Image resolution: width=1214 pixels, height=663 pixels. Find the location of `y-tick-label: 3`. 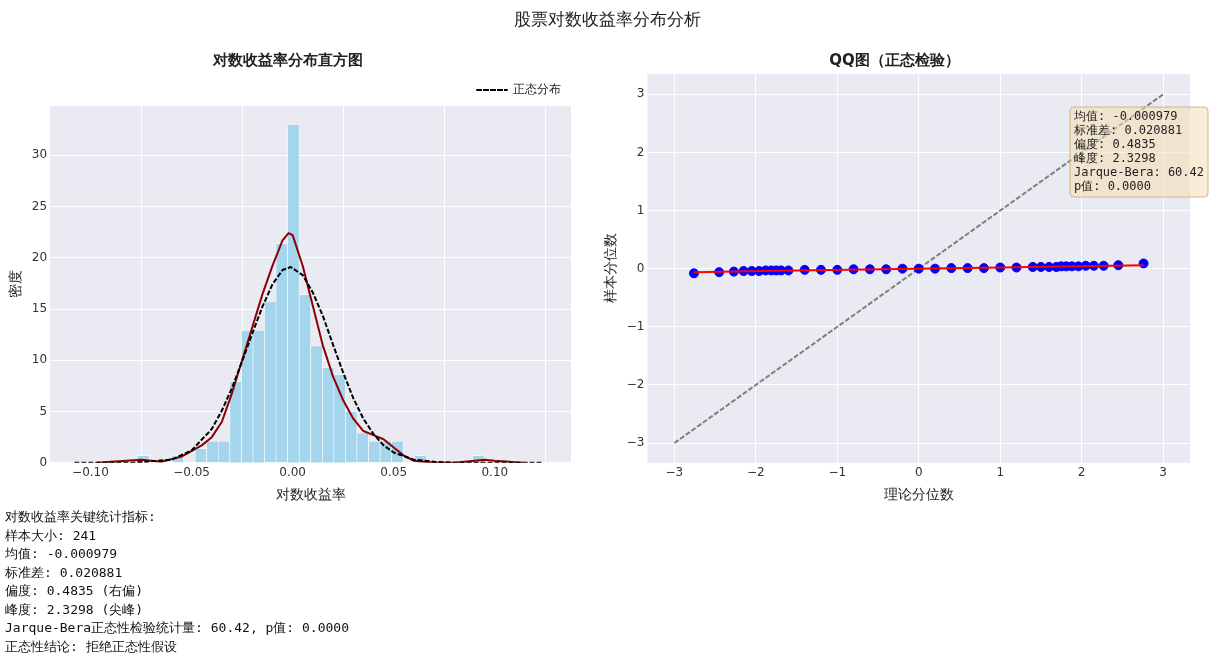

y-tick-label: 3 is located at coordinates (640, 93).